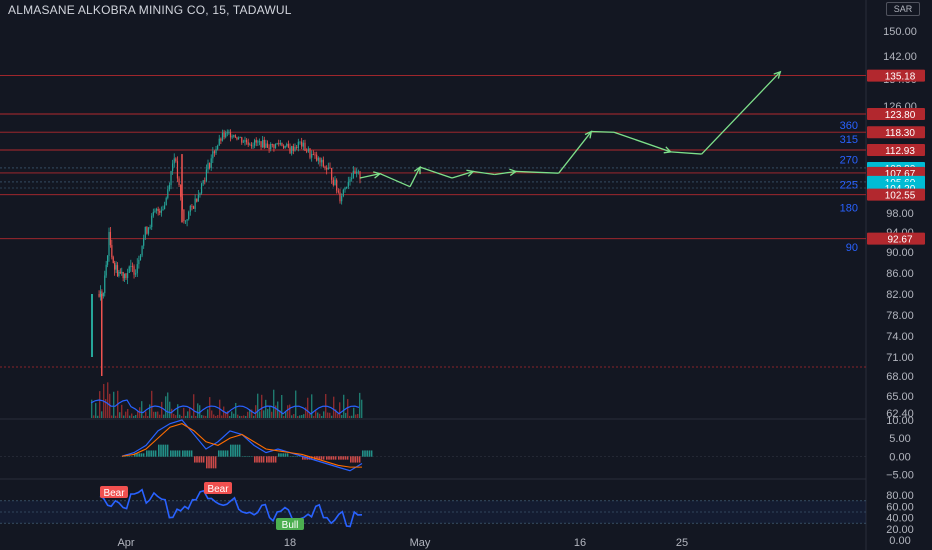 The image size is (932, 550). What do you see at coordinates (849, 160) in the screenshot?
I see `gann-level-label: 270` at bounding box center [849, 160].